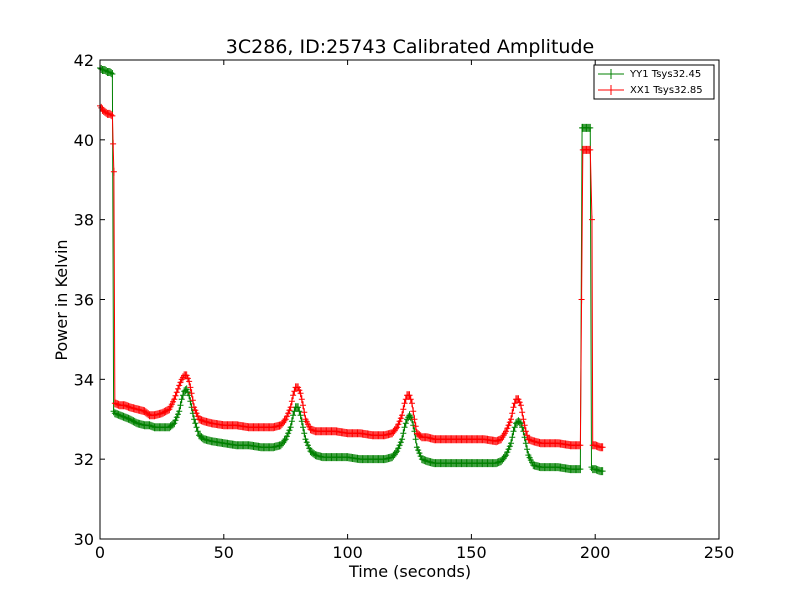 Image resolution: width=800 pixels, height=600 pixels. I want to click on legend-label-xx1: XX1 Tsys32.85, so click(666, 90).